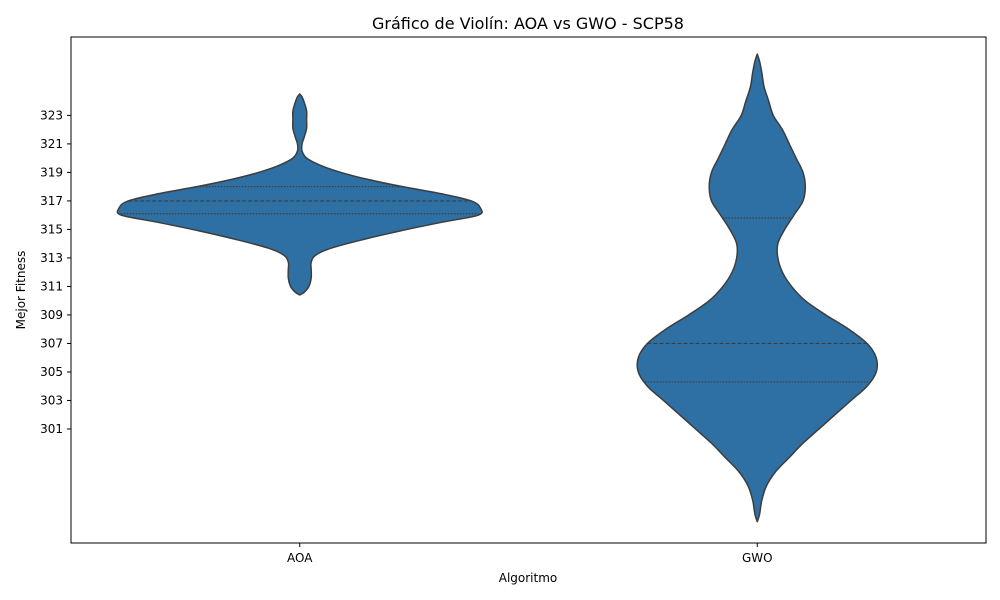 The width and height of the screenshot is (1000, 600). I want to click on y-tick-label: 317, so click(51, 201).